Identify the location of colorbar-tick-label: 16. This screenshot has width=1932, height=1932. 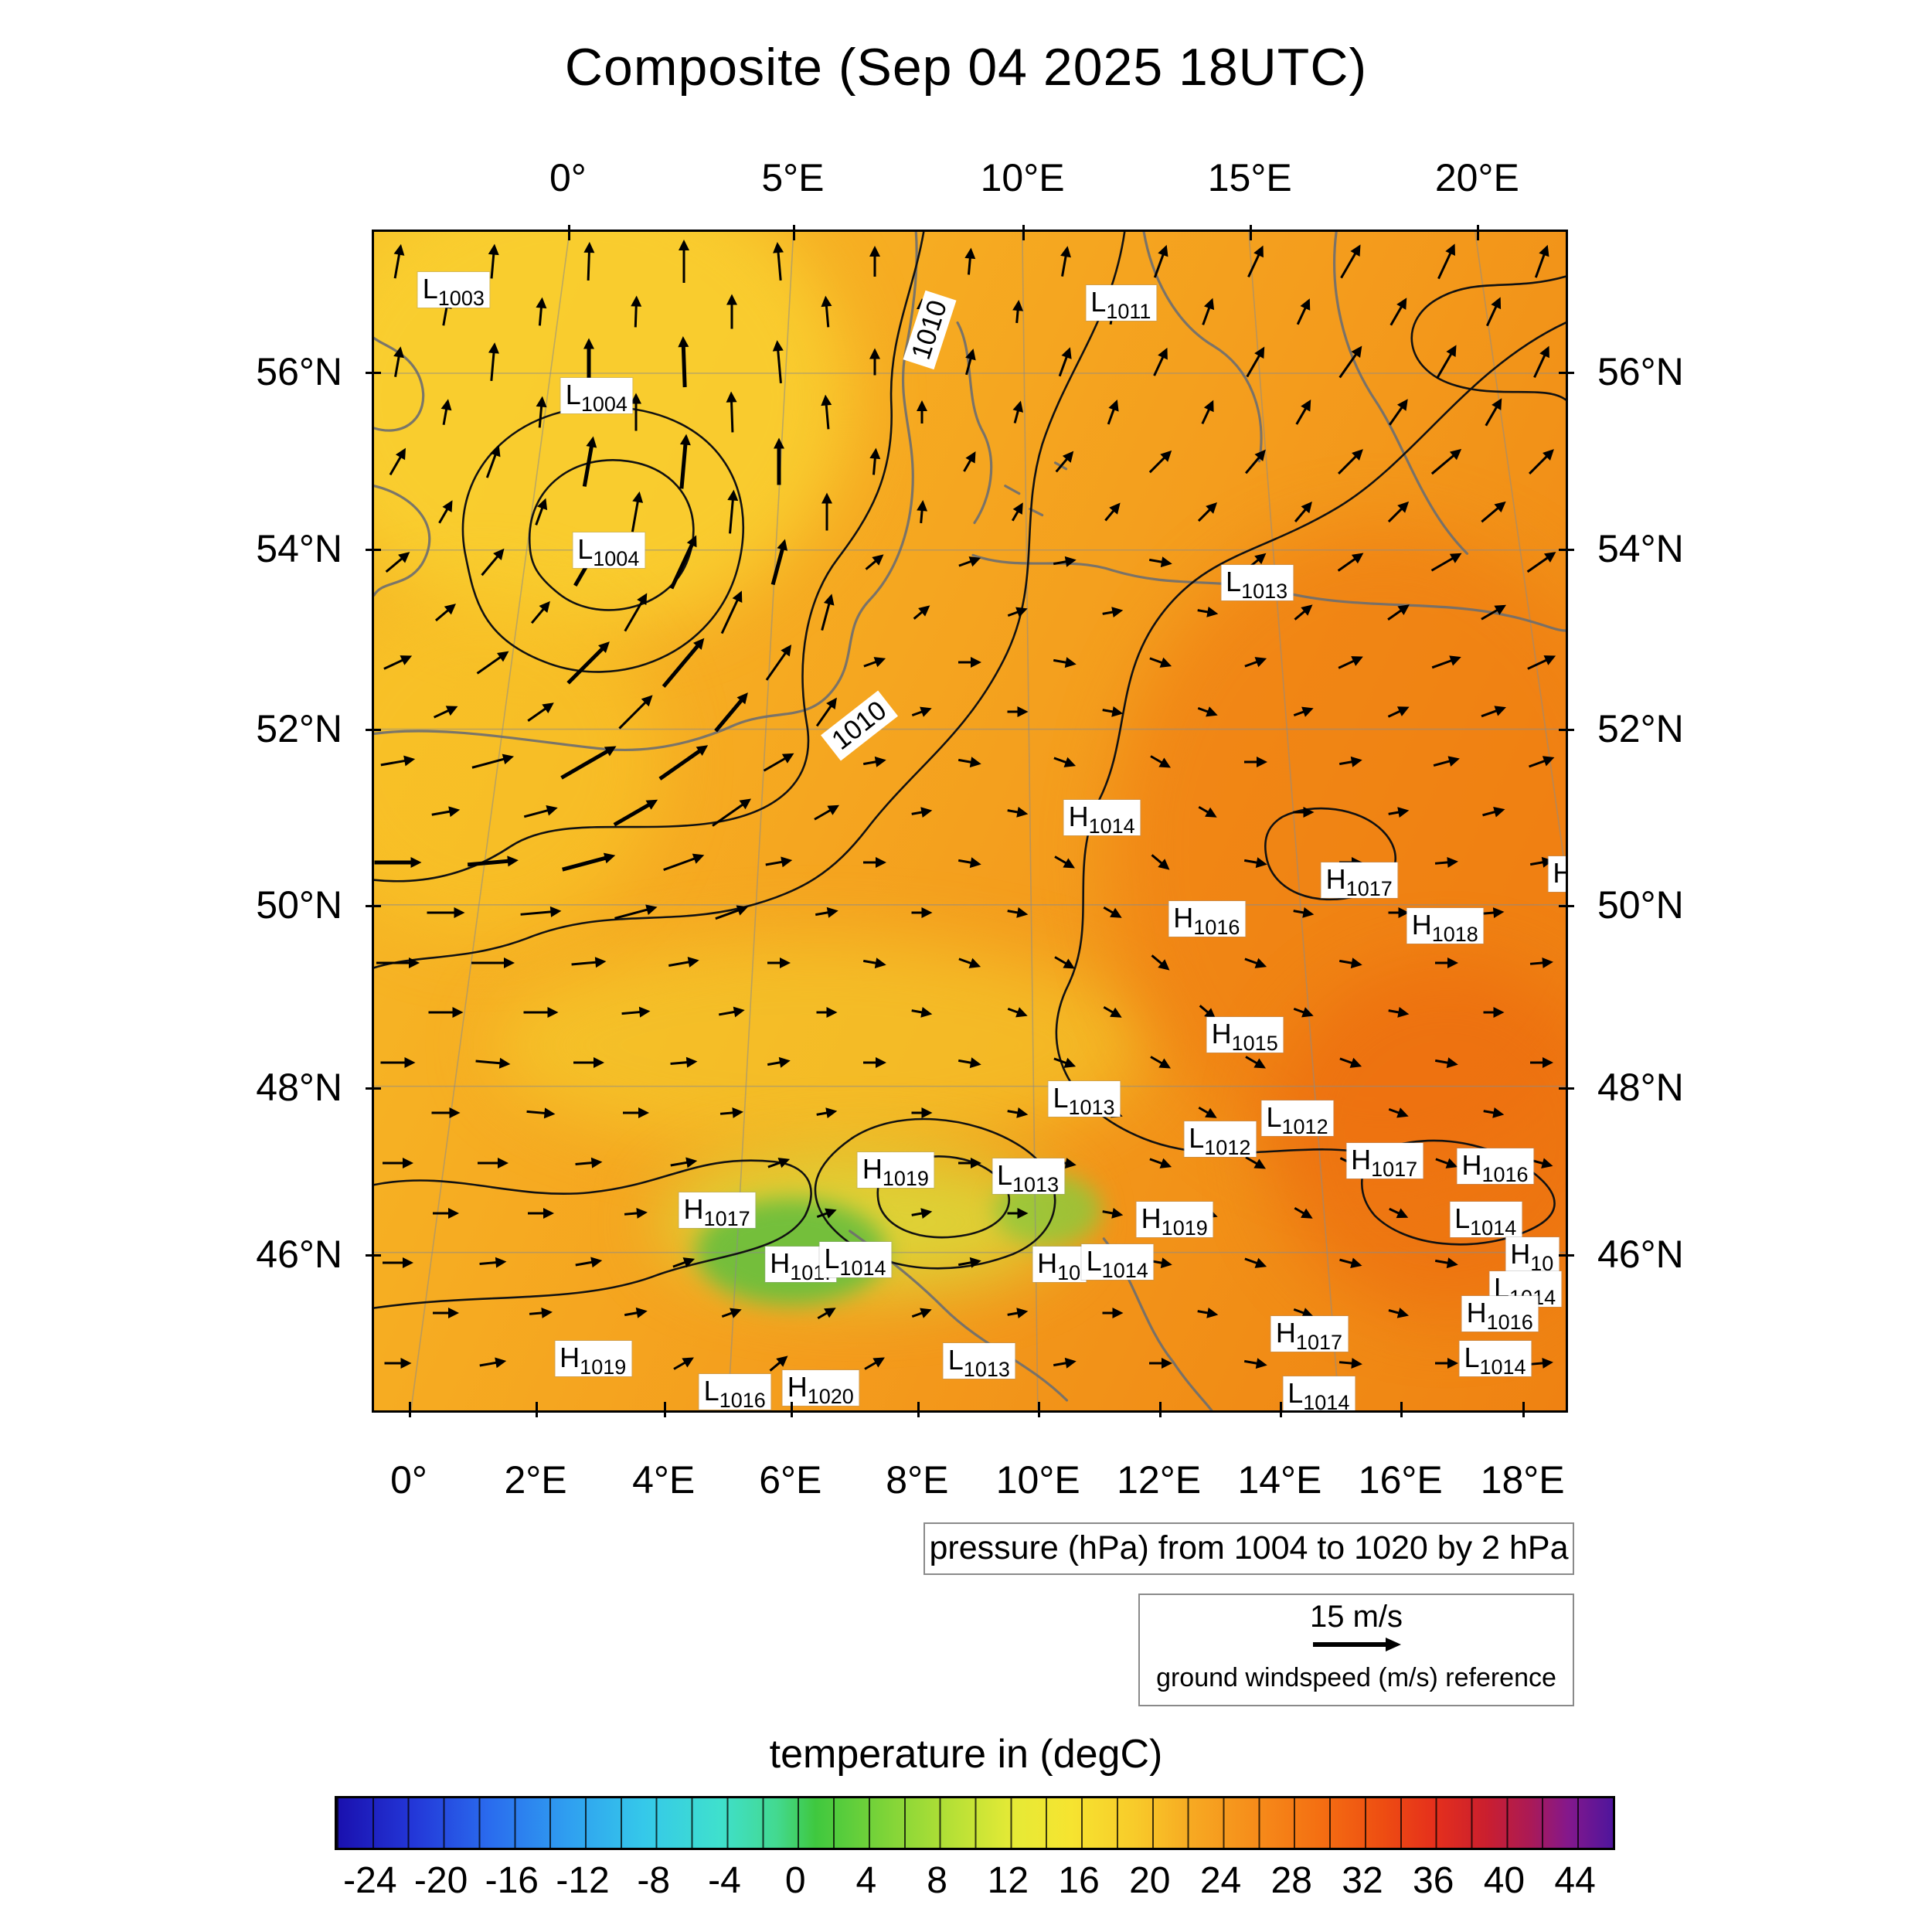
(1079, 1881).